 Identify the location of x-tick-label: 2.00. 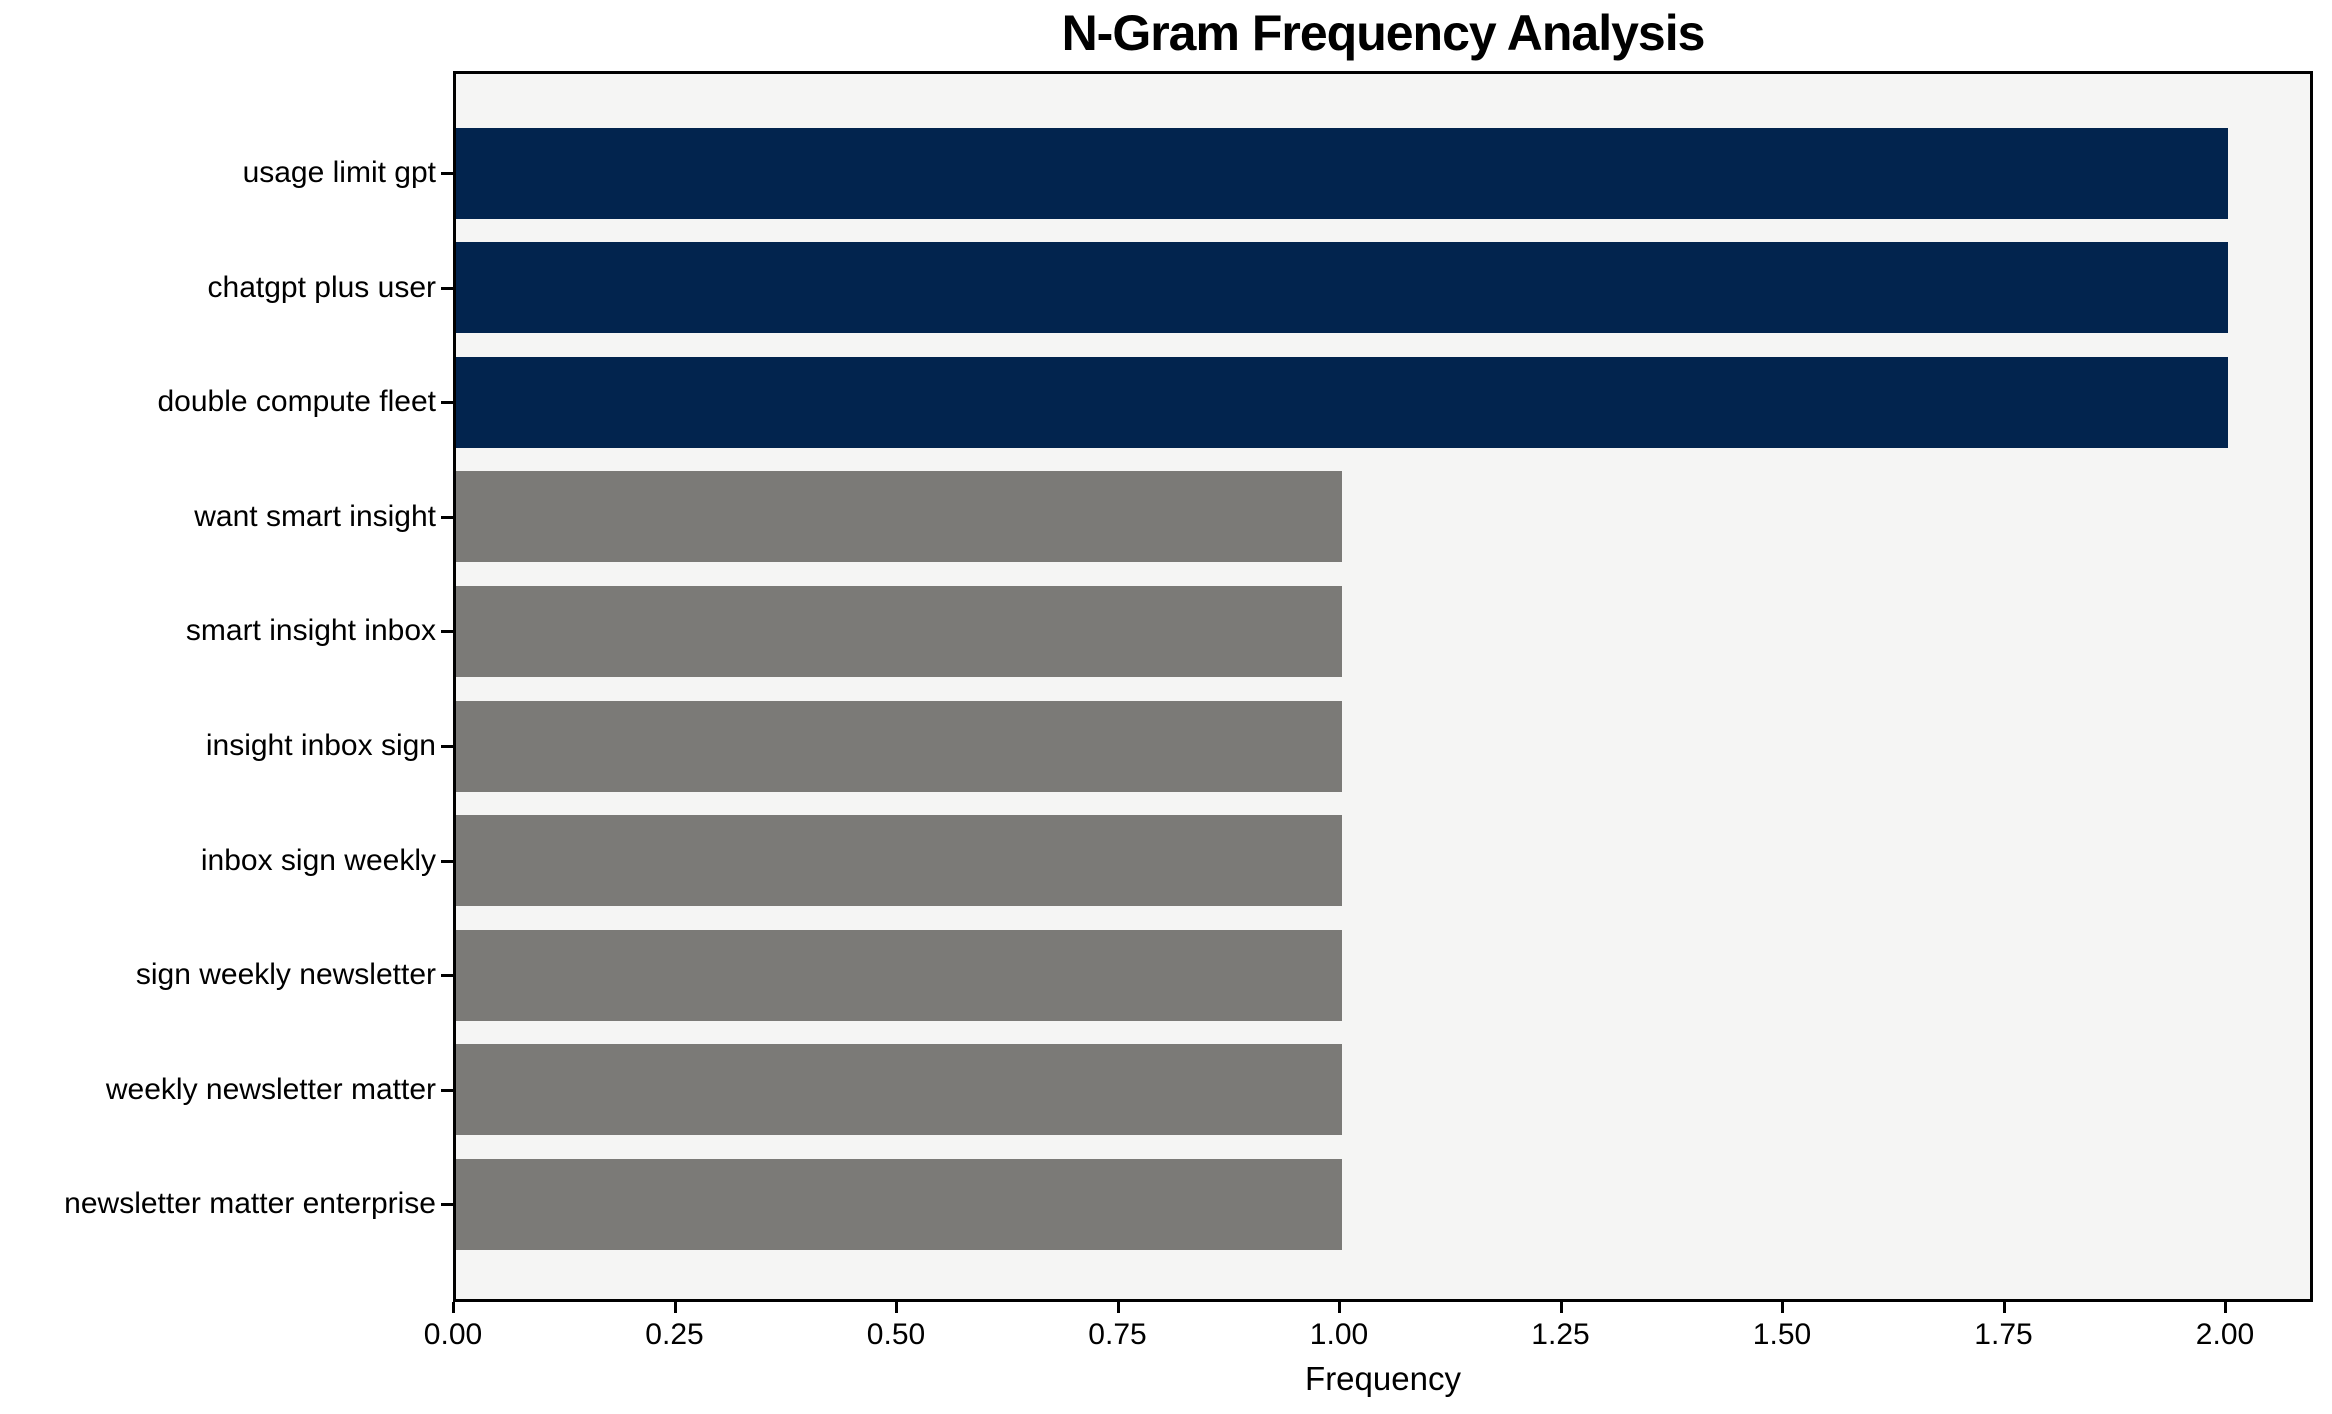
(2225, 1334).